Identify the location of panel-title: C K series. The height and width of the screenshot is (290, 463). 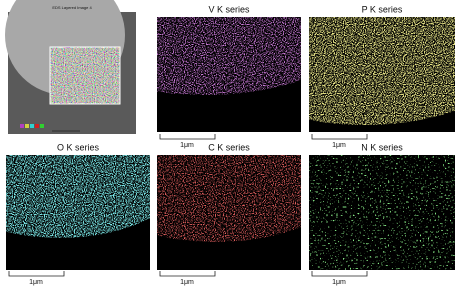
(229, 147).